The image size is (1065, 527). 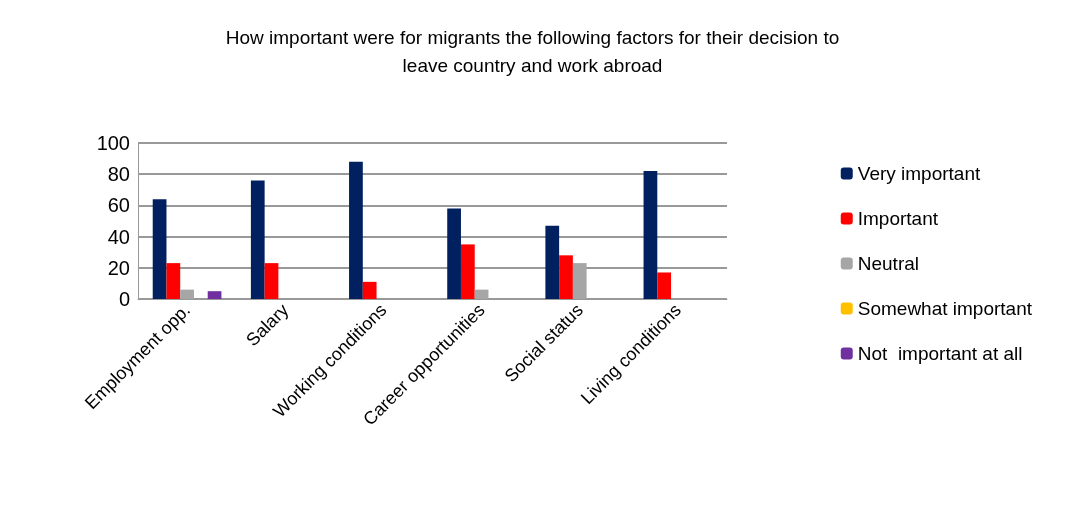 I want to click on y-tick-label: 20, so click(x=118, y=267).